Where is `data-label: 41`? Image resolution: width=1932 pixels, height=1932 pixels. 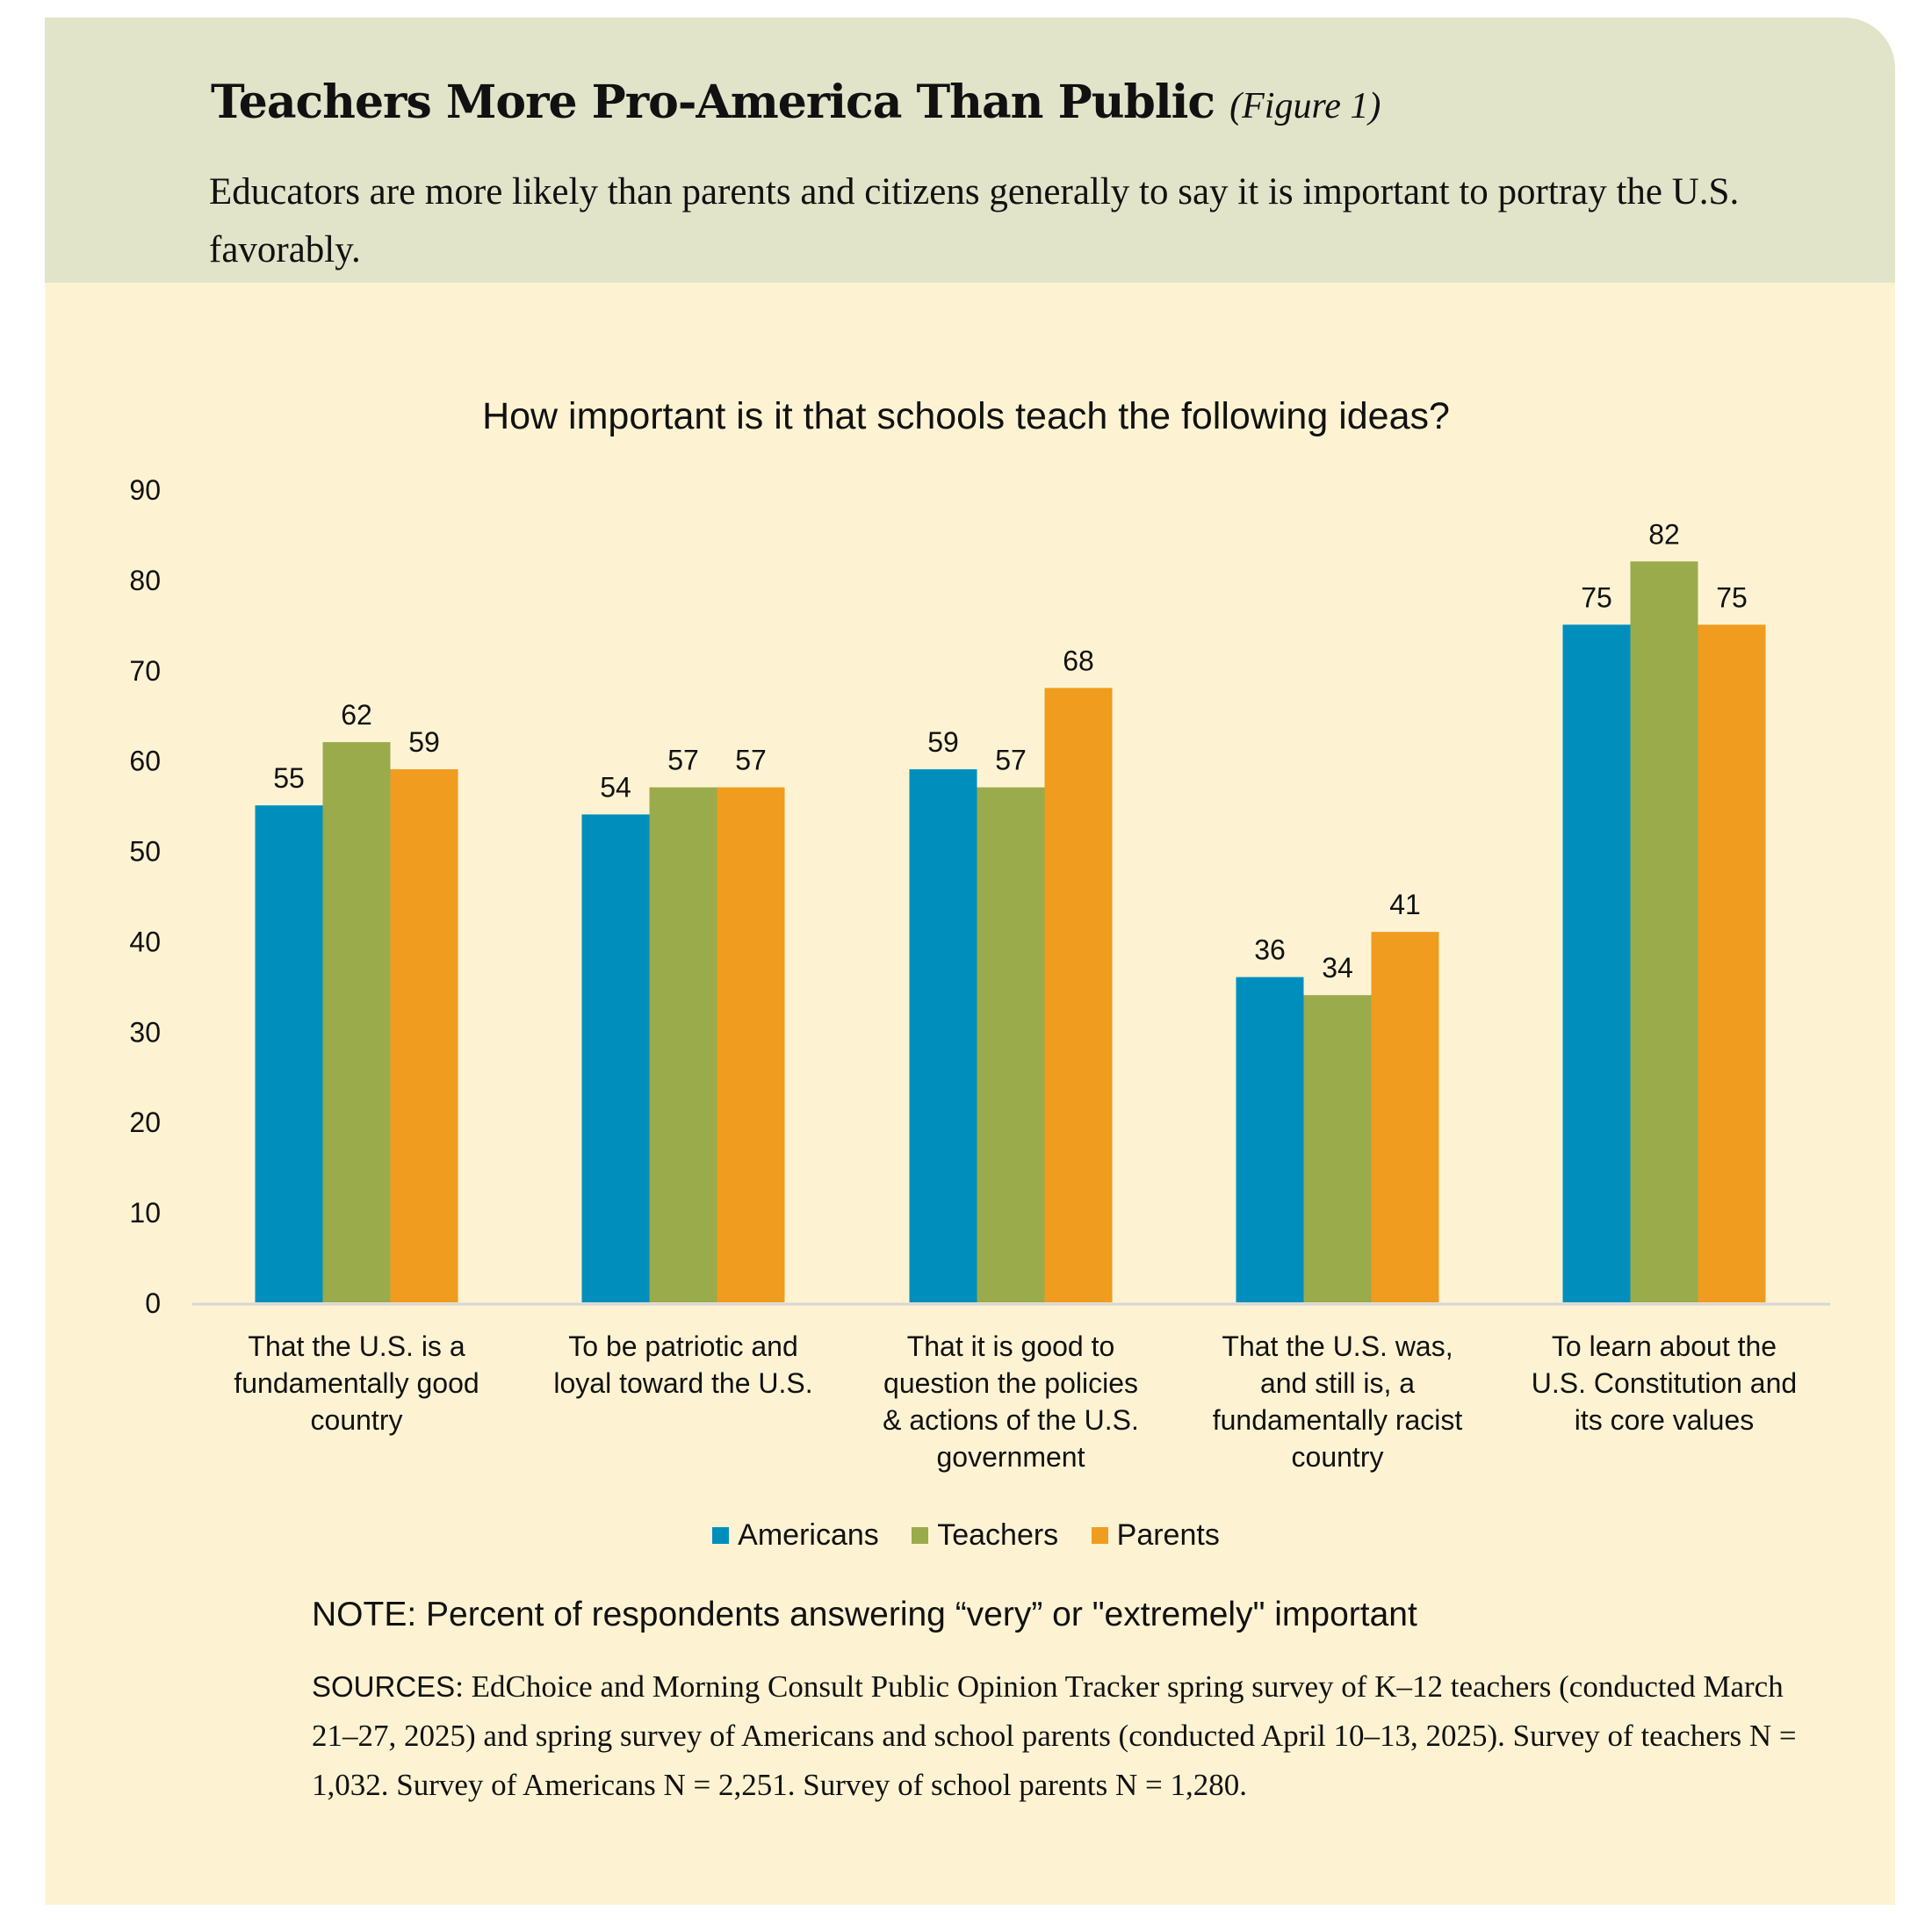 data-label: 41 is located at coordinates (1405, 904).